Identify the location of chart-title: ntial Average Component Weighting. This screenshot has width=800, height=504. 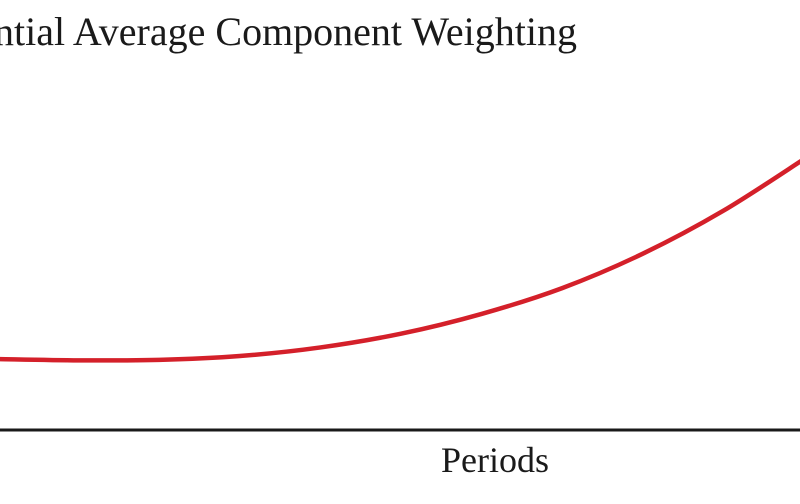
(288, 31).